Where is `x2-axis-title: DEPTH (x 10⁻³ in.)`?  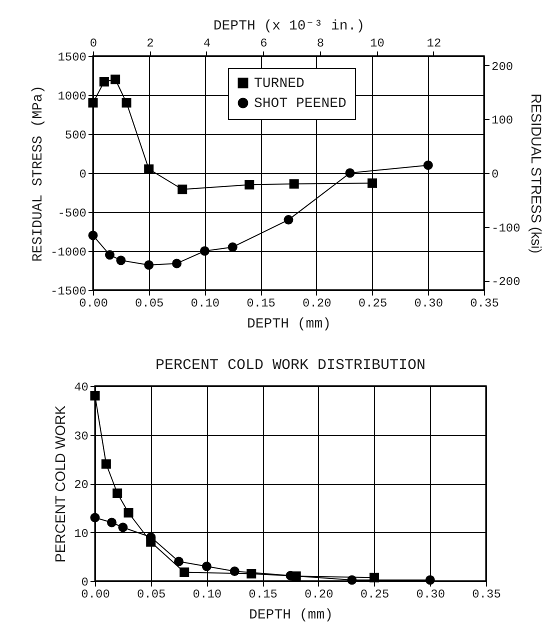
x2-axis-title: DEPTH (x 10⁻³ in.) is located at coordinates (289, 26).